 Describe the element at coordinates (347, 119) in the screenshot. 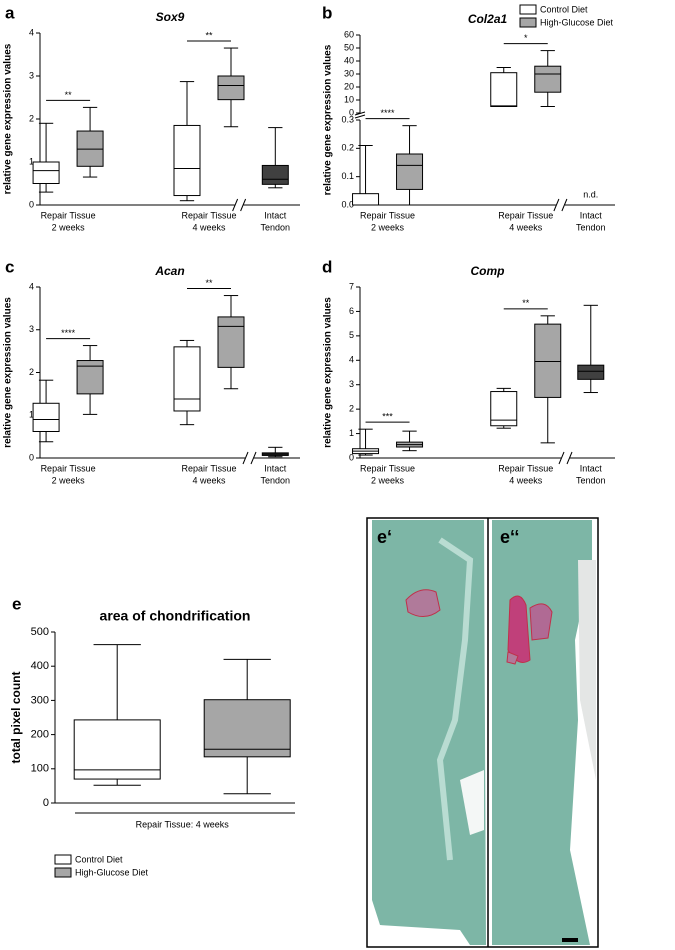

I see `y-tick-label: 0.3` at that location.